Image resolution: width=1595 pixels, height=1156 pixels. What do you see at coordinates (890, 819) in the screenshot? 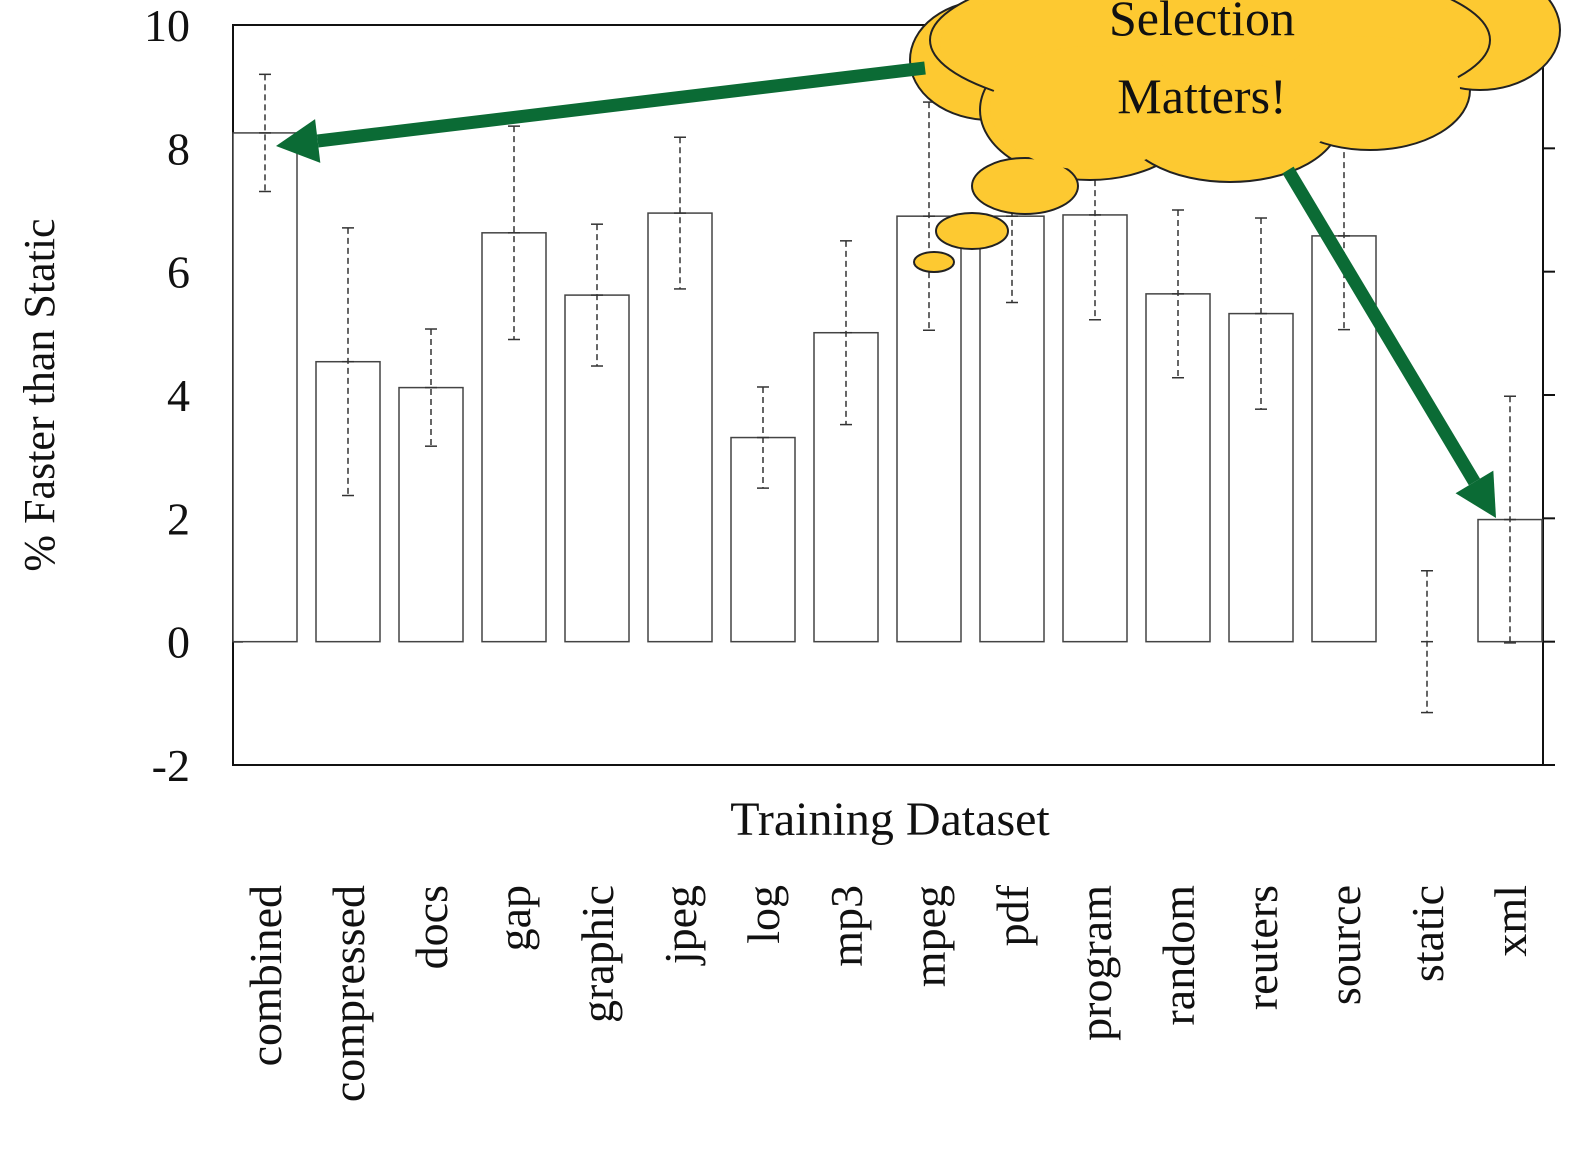
I see `x-axis-label: Training Dataset` at bounding box center [890, 819].